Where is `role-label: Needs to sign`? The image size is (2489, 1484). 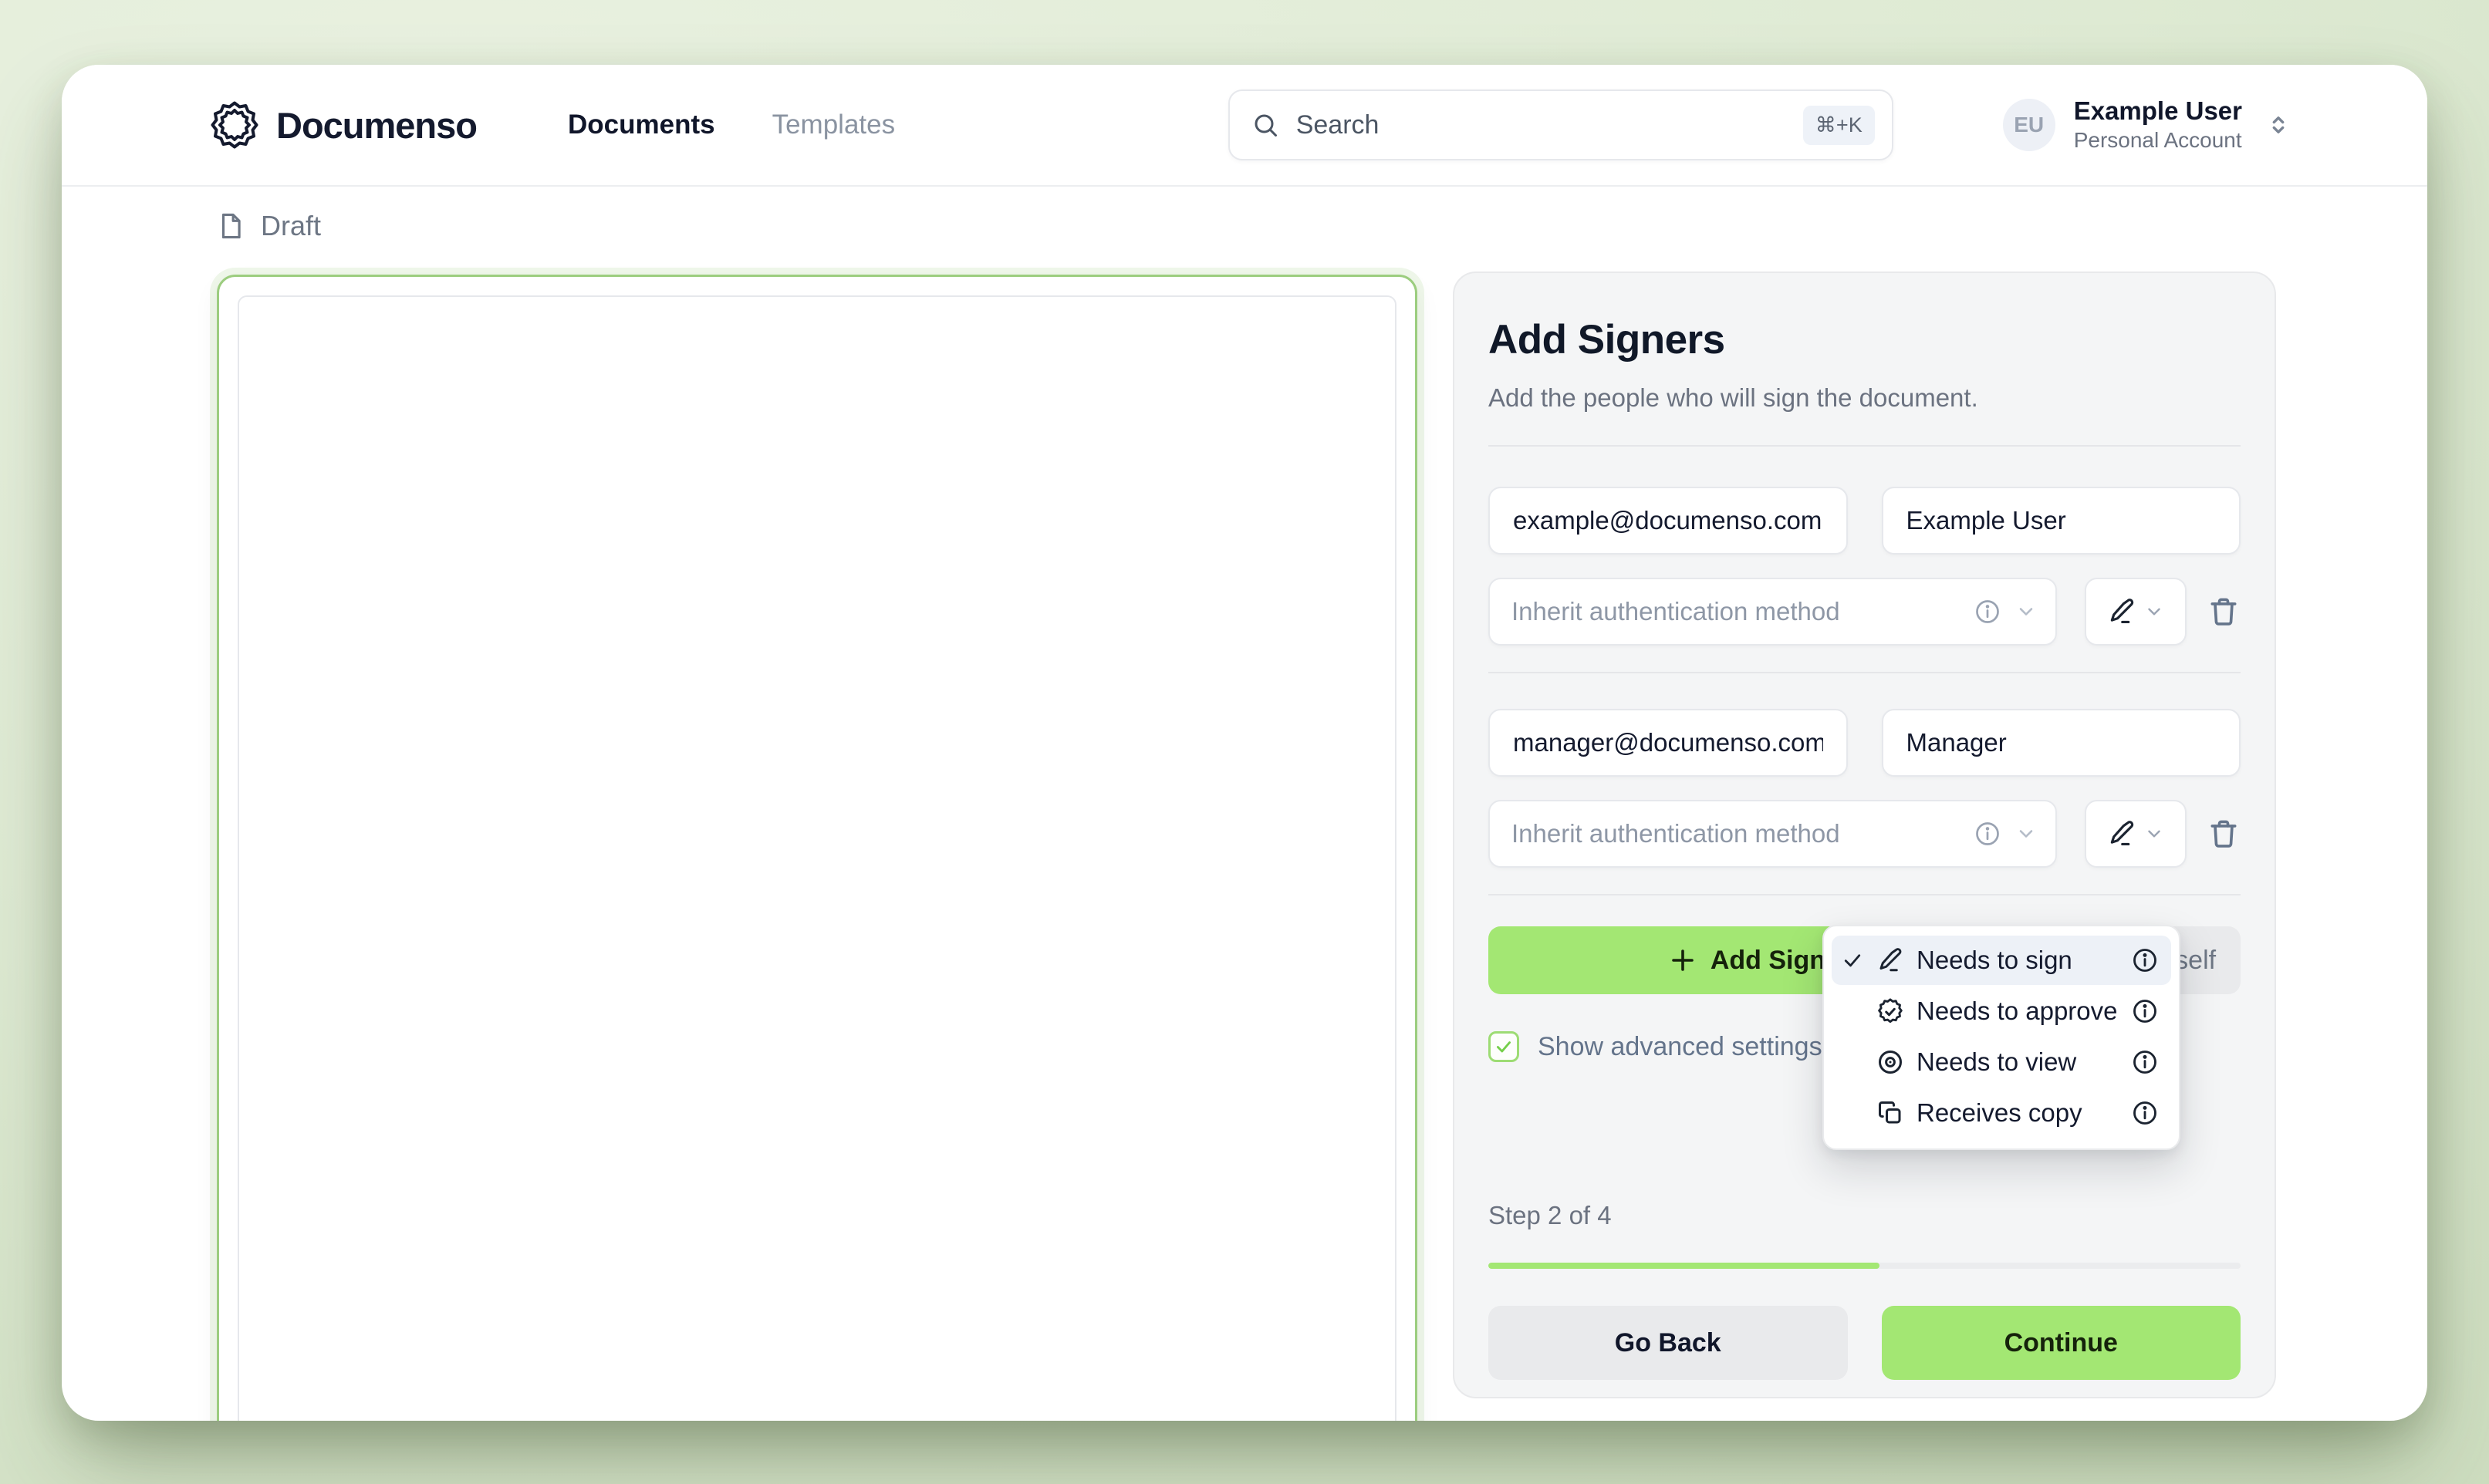
role-label: Needs to sign is located at coordinates (1995, 960).